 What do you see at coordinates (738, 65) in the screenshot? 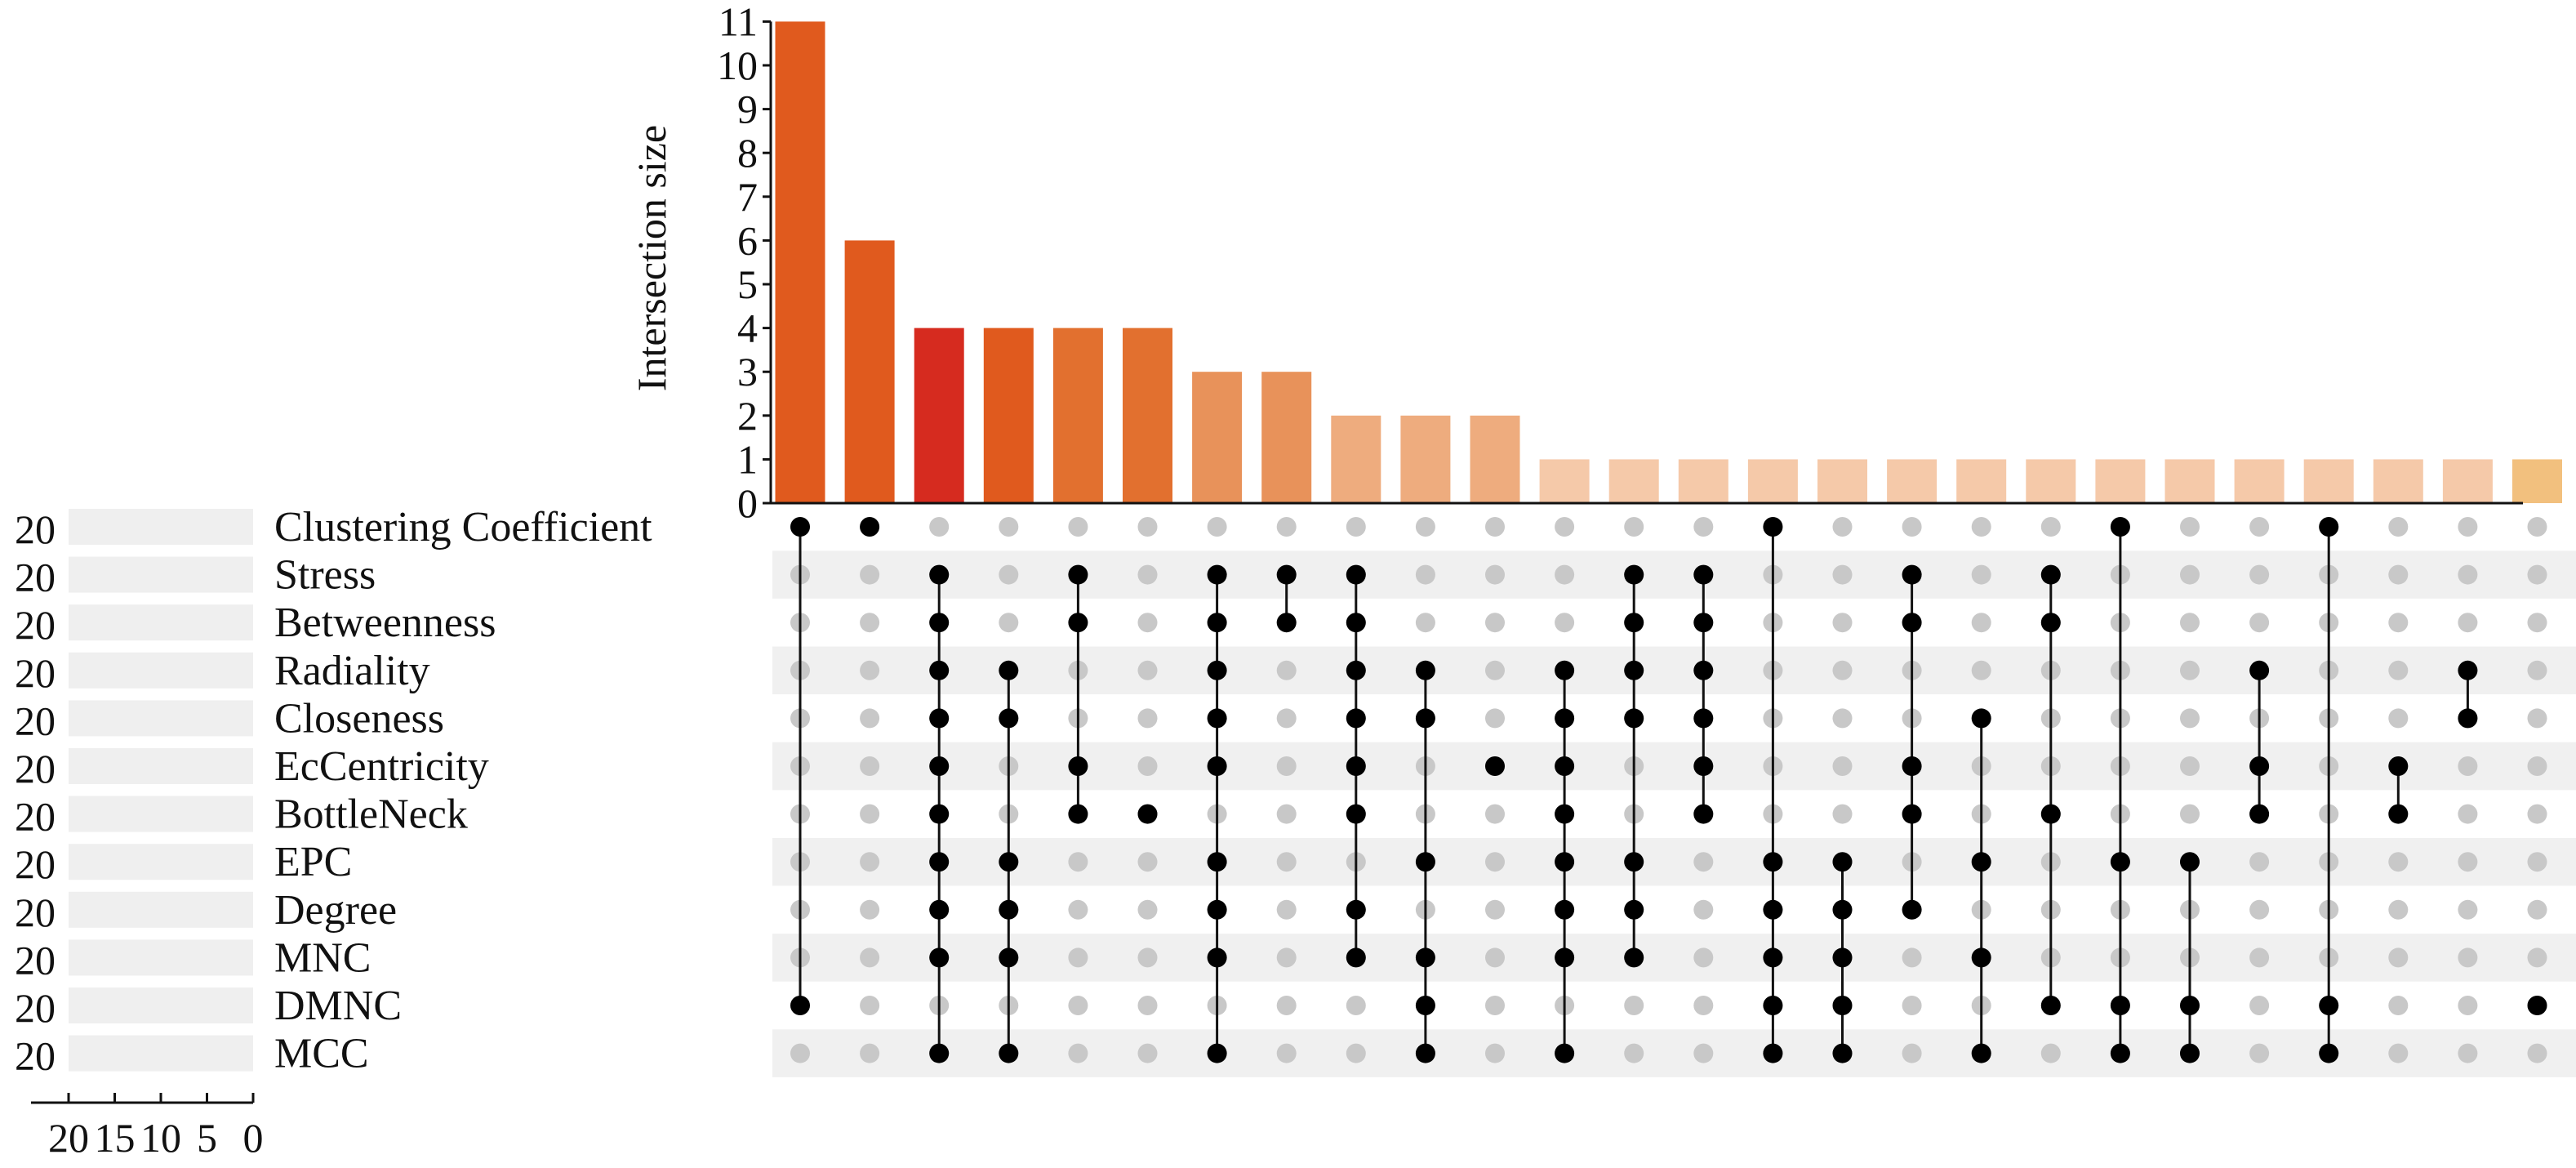
I see `y-tick-label: 10` at bounding box center [738, 65].